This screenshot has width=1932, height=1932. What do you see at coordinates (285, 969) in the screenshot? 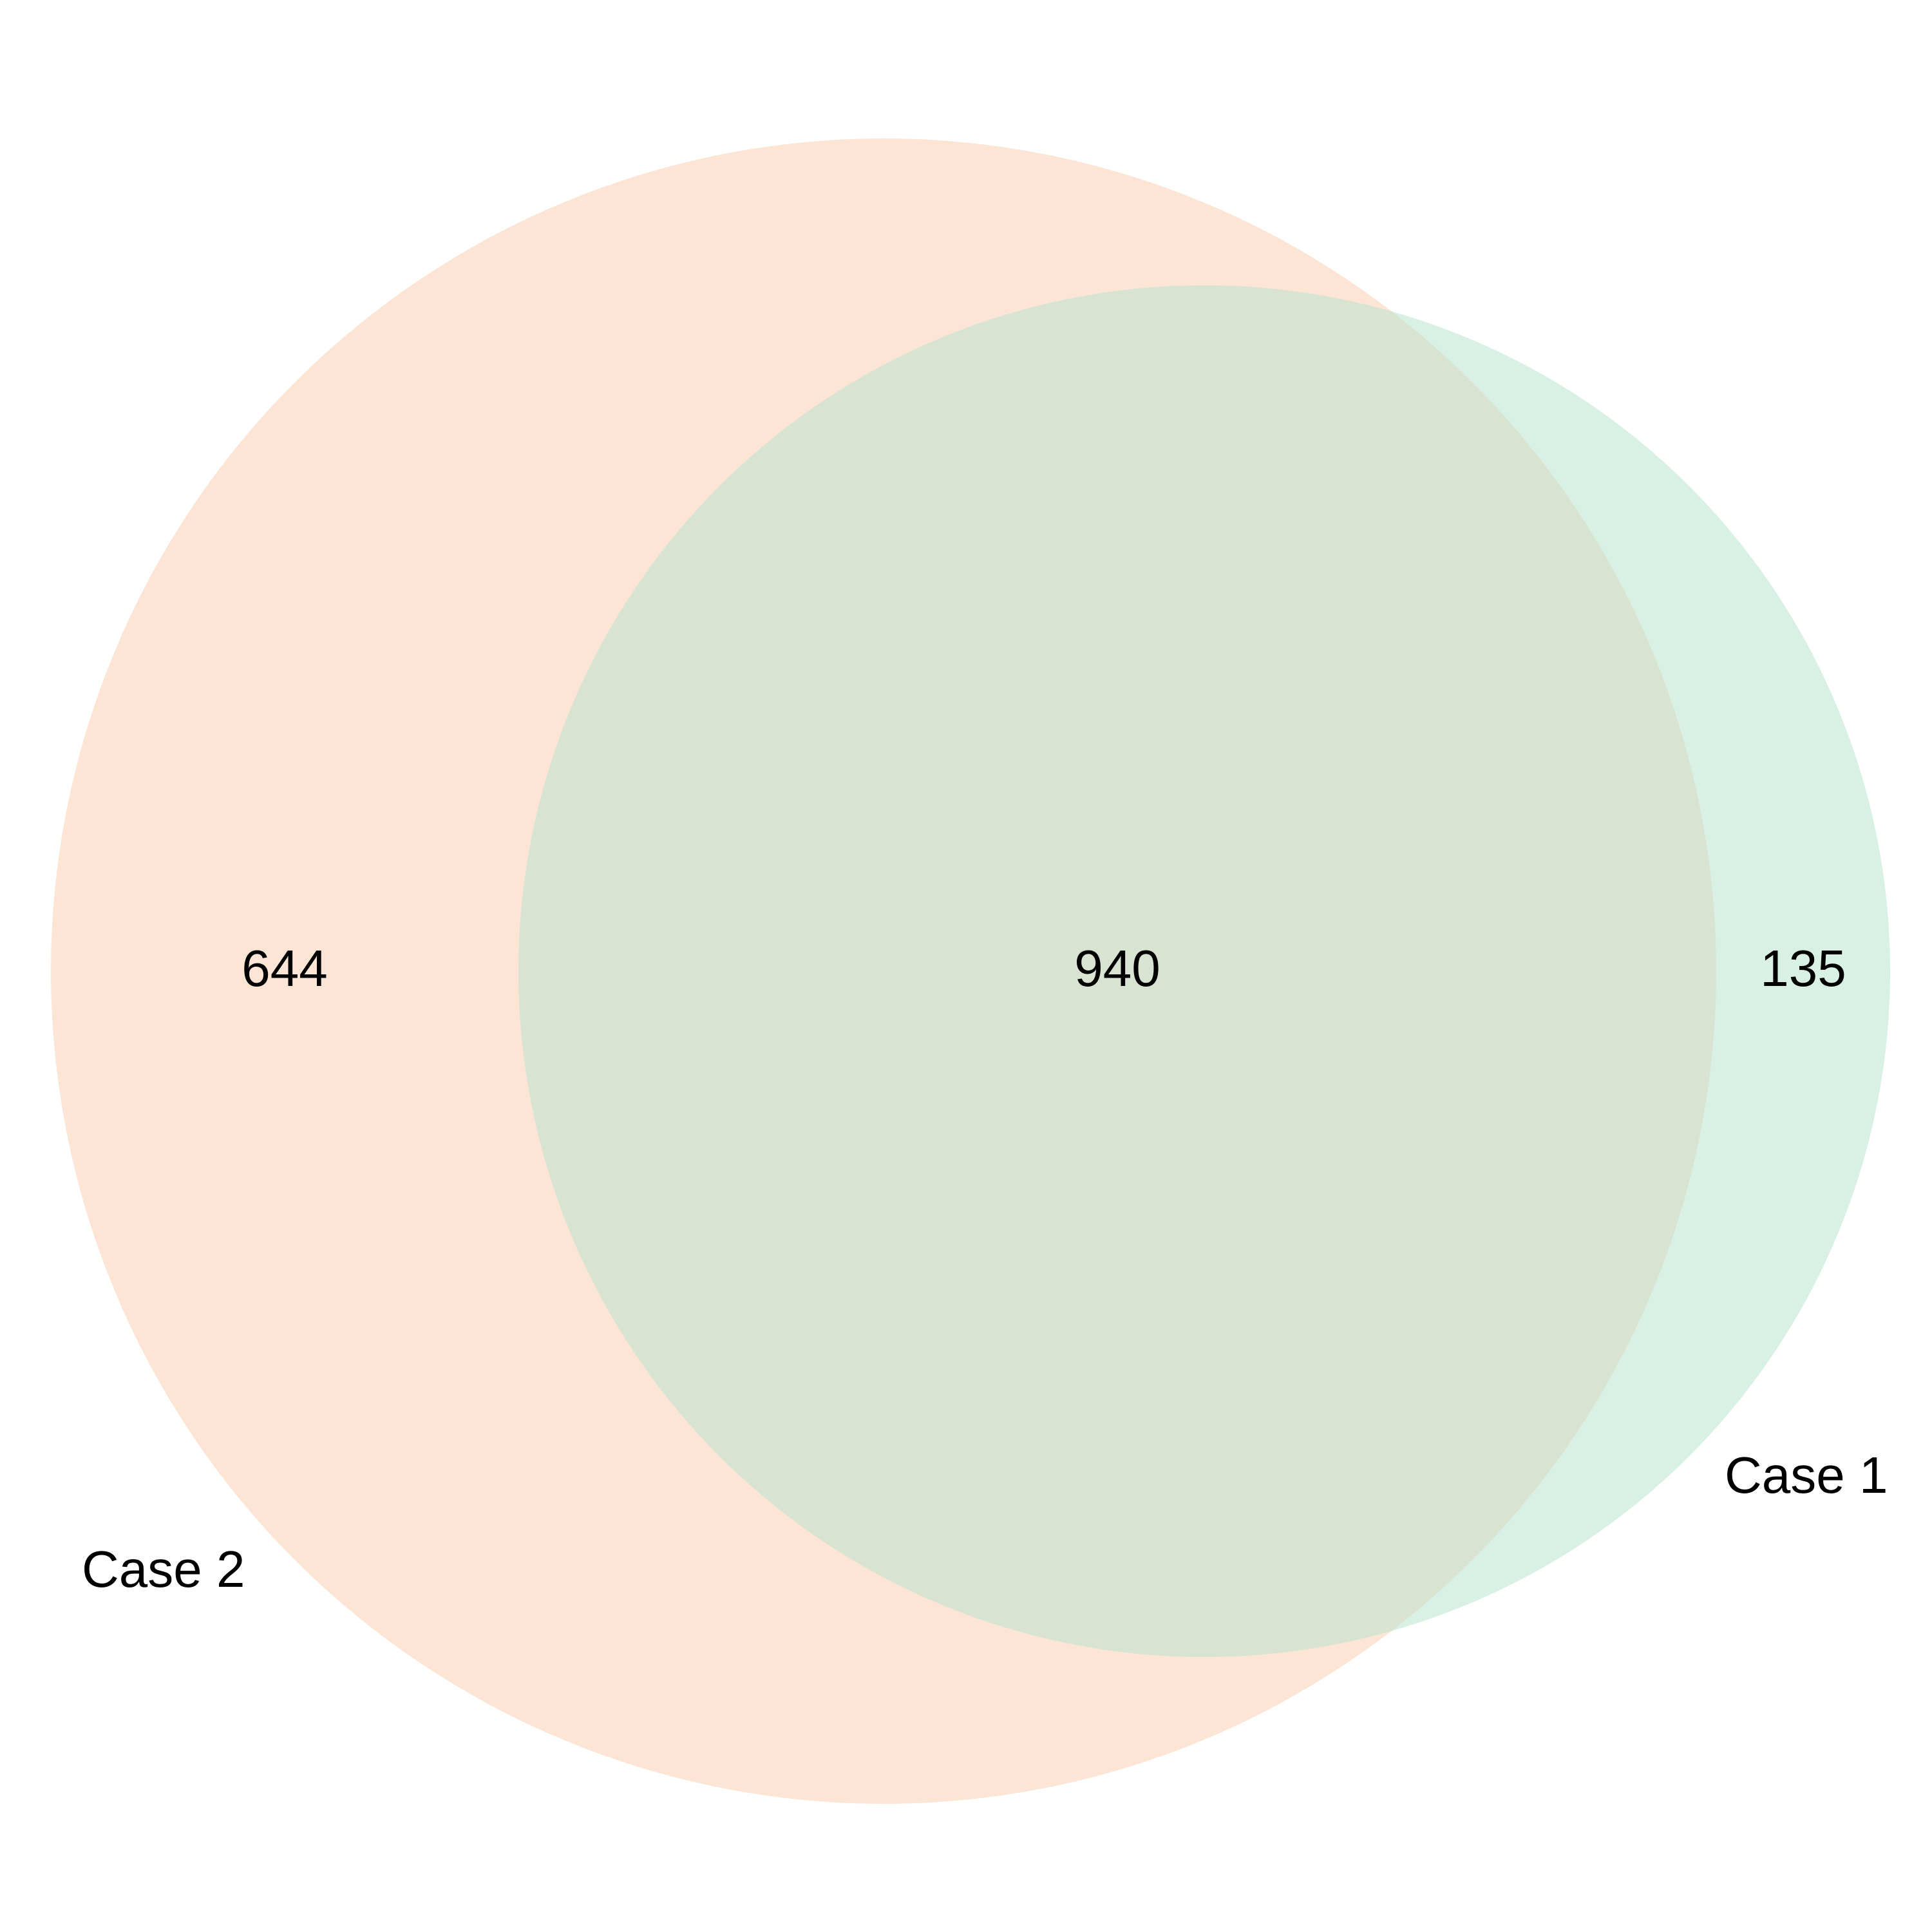
I see `case-2-only-count: 644` at bounding box center [285, 969].